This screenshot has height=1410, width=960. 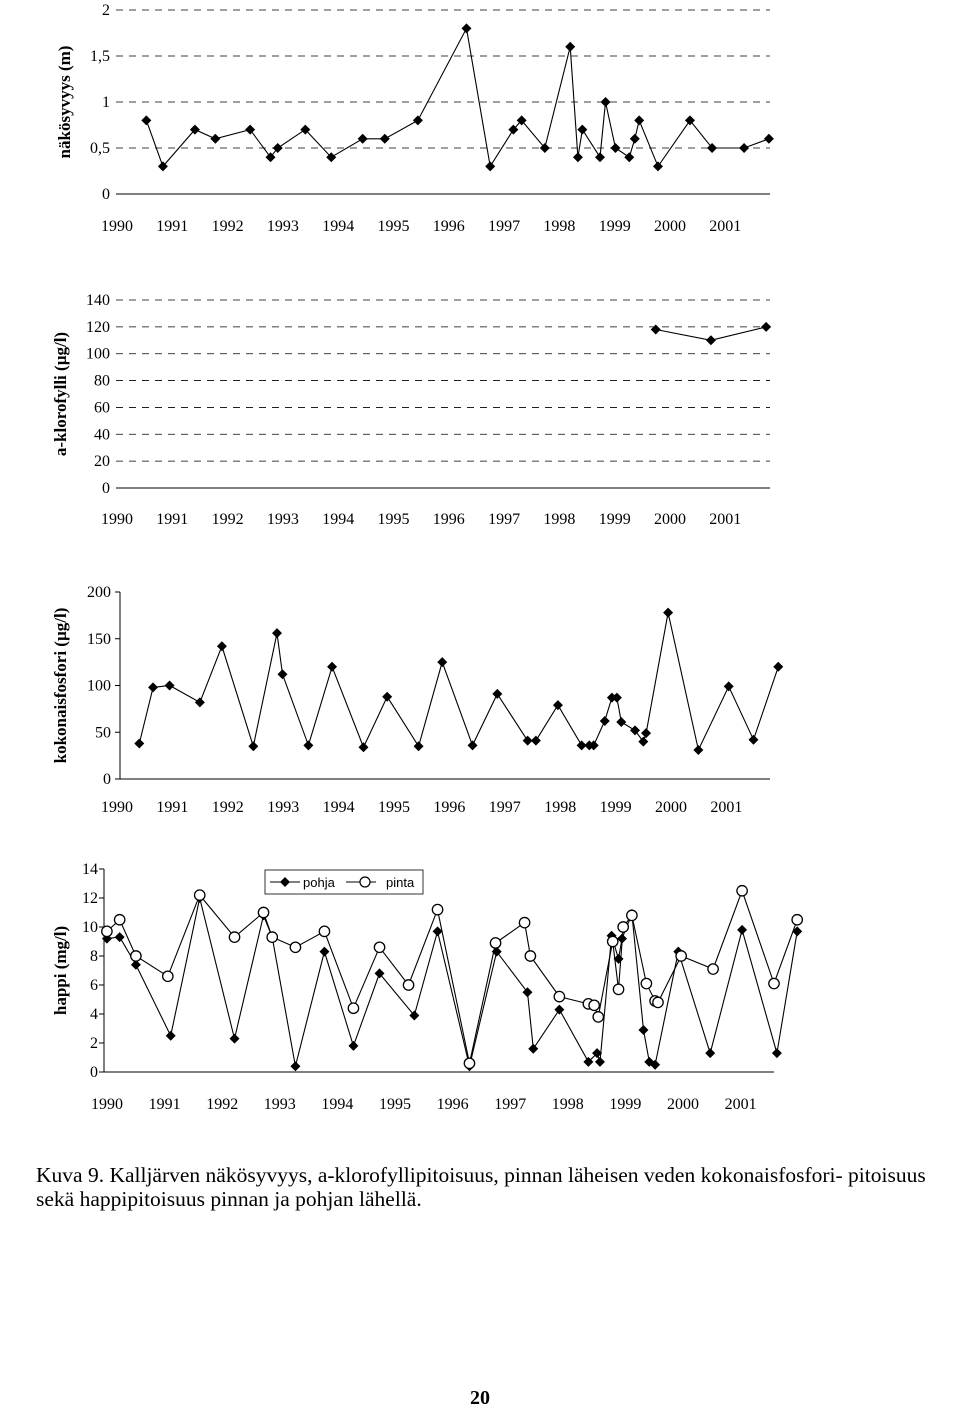 What do you see at coordinates (94, 1014) in the screenshot?
I see `y-tick-label: 4` at bounding box center [94, 1014].